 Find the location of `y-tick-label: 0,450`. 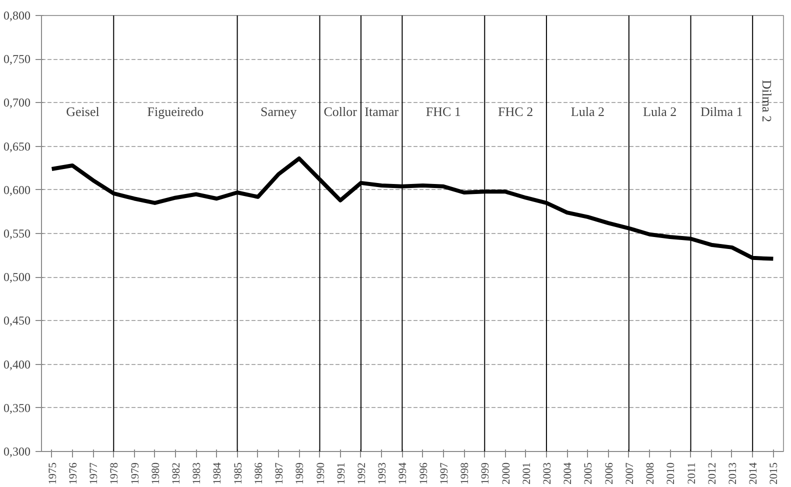

y-tick-label: 0,450 is located at coordinates (17, 321).